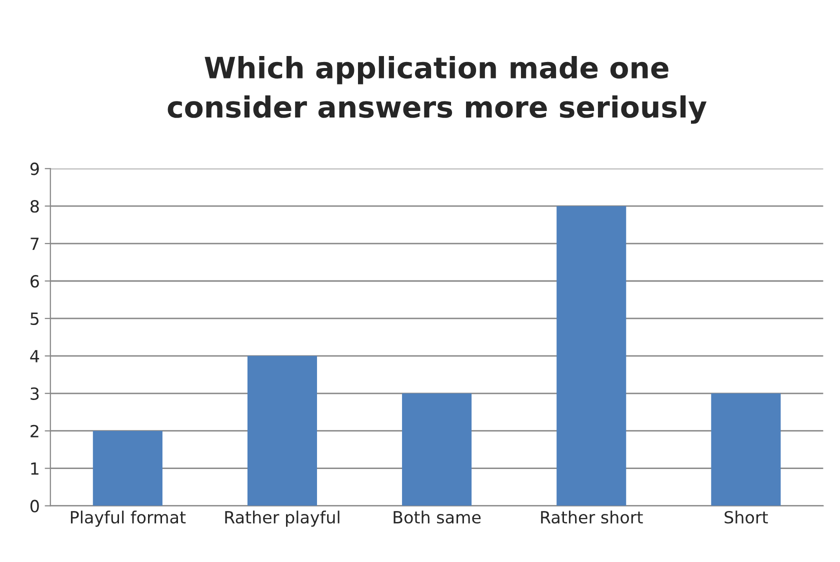  I want to click on y-tick-label: 3, so click(34, 393).